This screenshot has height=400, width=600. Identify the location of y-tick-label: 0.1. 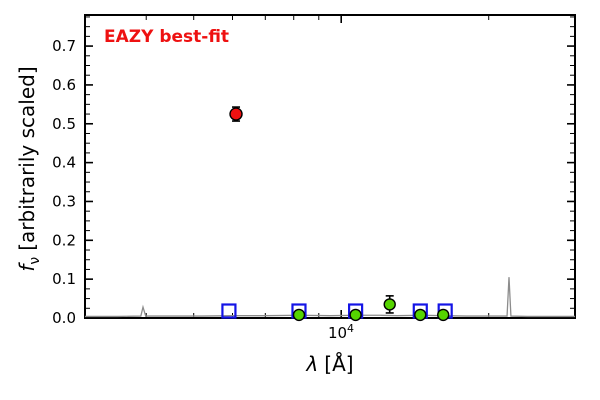
(64, 279).